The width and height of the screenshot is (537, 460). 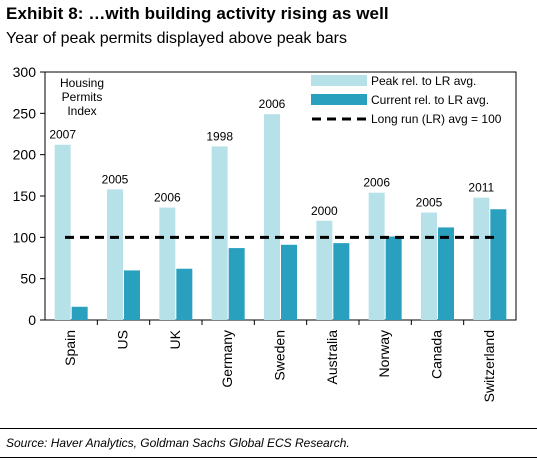 I want to click on bar-peak-norway, so click(x=376, y=256).